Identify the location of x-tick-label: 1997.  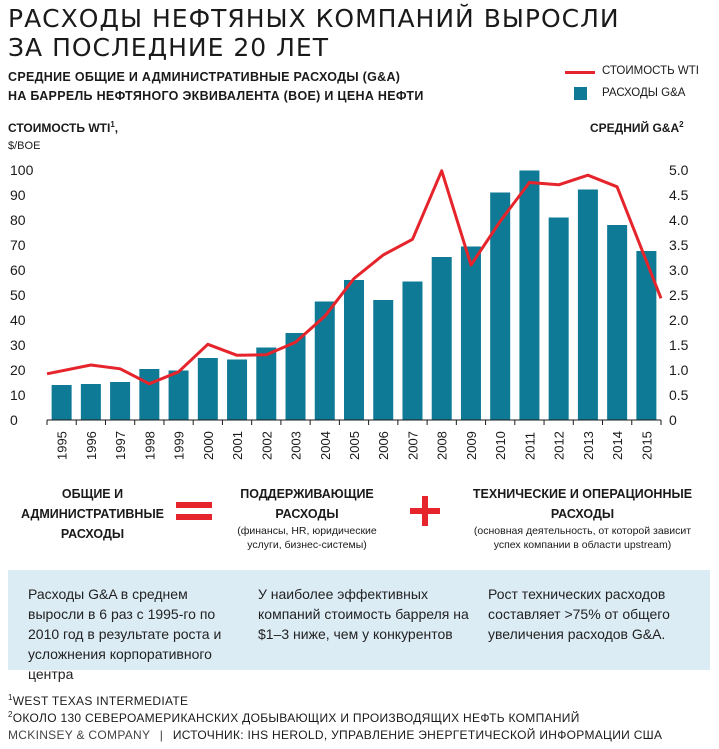
(120, 445).